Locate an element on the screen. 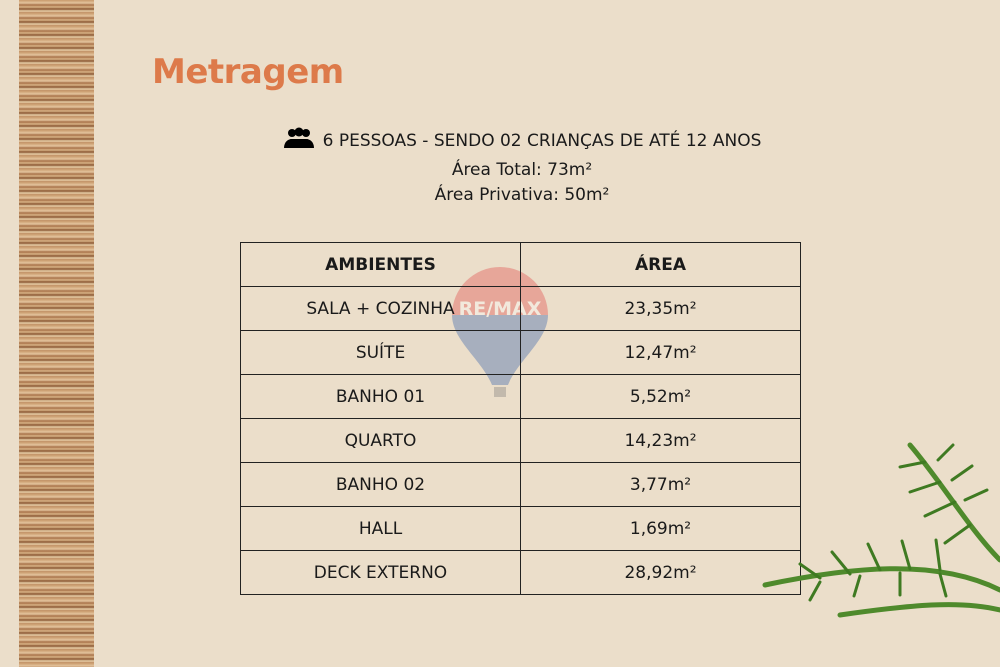 The image size is (1000, 667). table-row: SUÍTE 12,47m² is located at coordinates (520, 352).